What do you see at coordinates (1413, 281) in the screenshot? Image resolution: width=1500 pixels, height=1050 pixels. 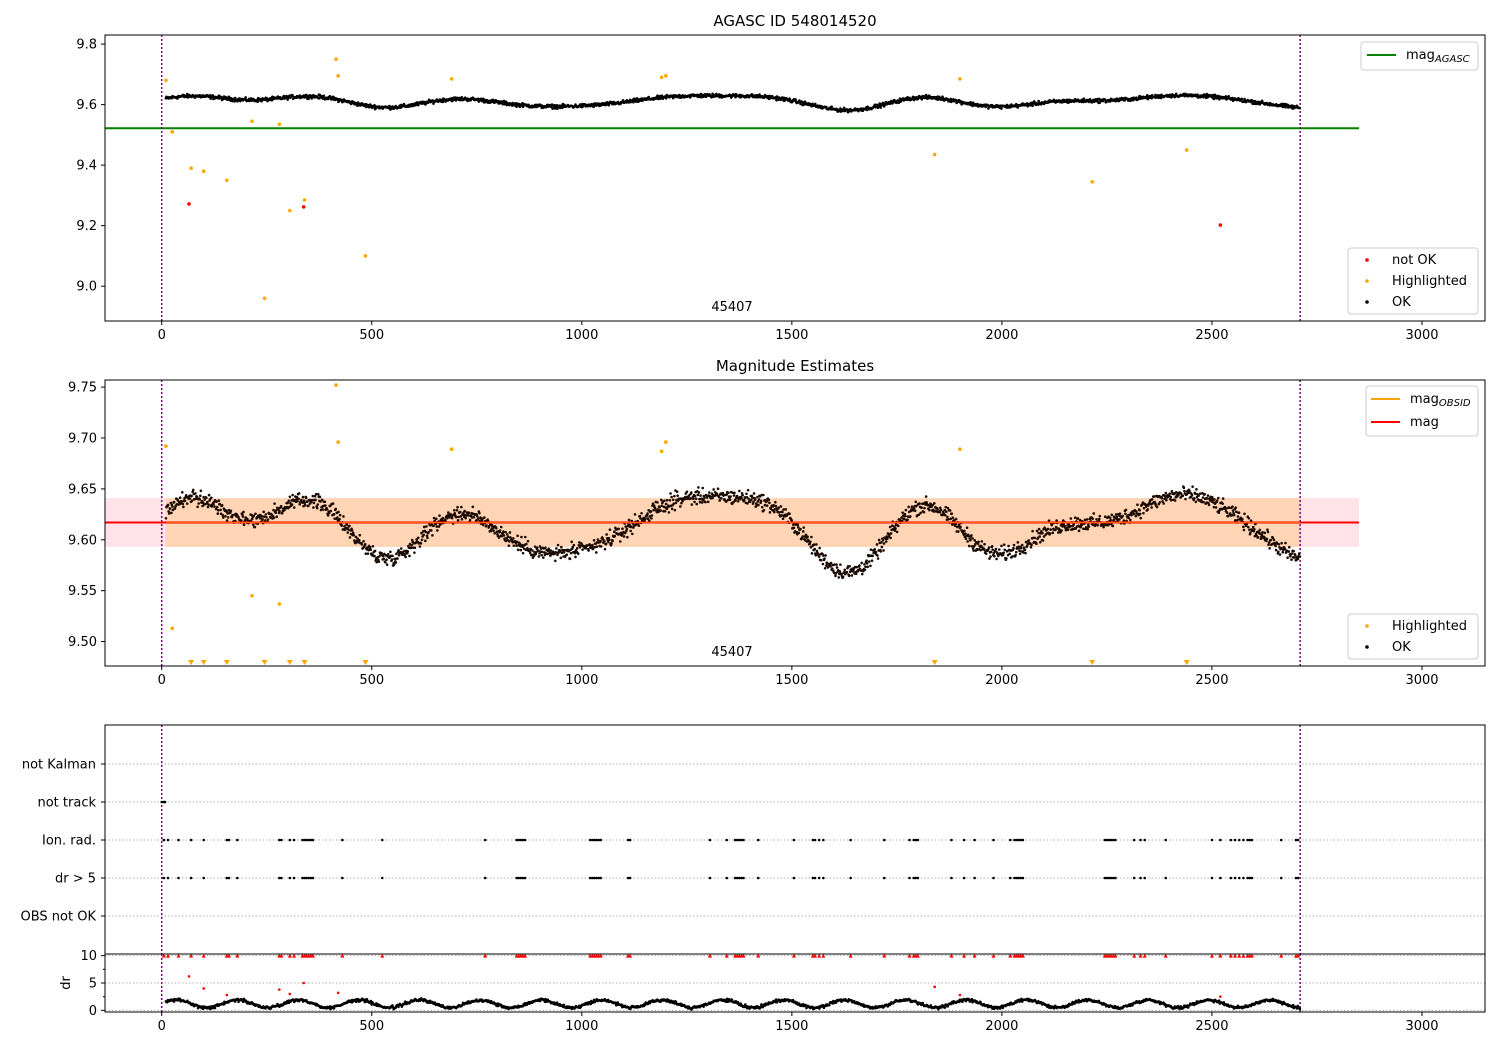 I see `agasc-legend-bottom: not OK Highlighted OK` at bounding box center [1413, 281].